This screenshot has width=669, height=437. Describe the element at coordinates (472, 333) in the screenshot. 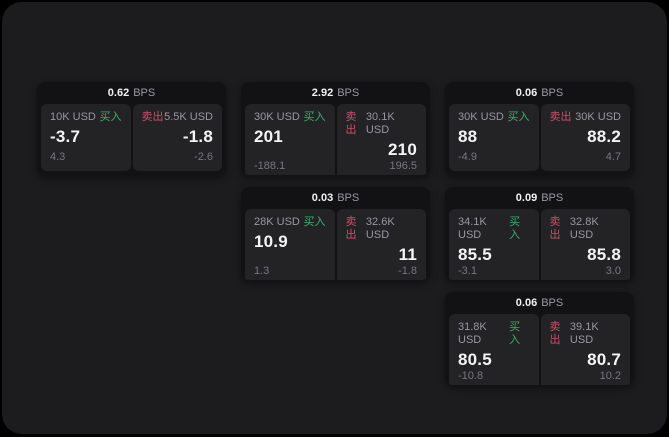

I see `buy-size: 31.8K USD` at that location.